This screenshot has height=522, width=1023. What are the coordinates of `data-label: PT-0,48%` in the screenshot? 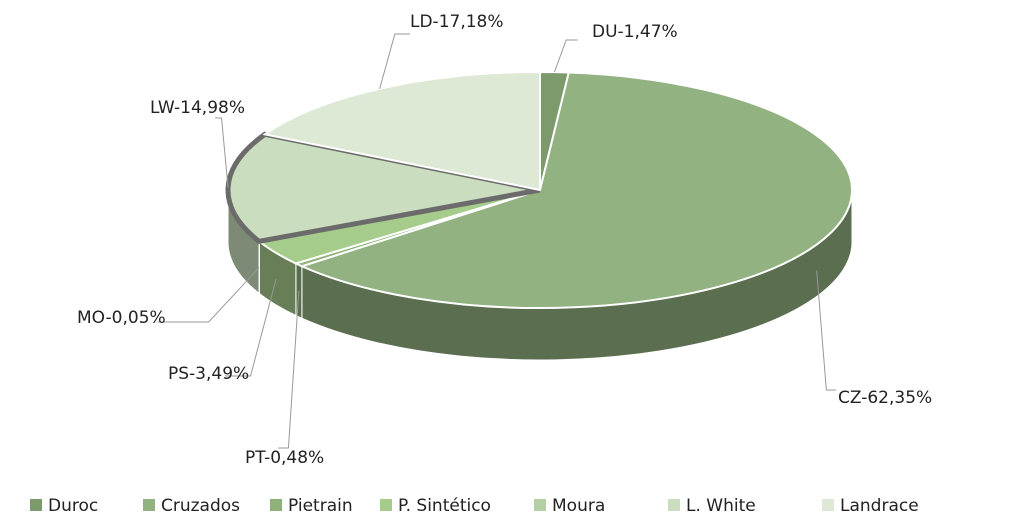 It's located at (284, 458).